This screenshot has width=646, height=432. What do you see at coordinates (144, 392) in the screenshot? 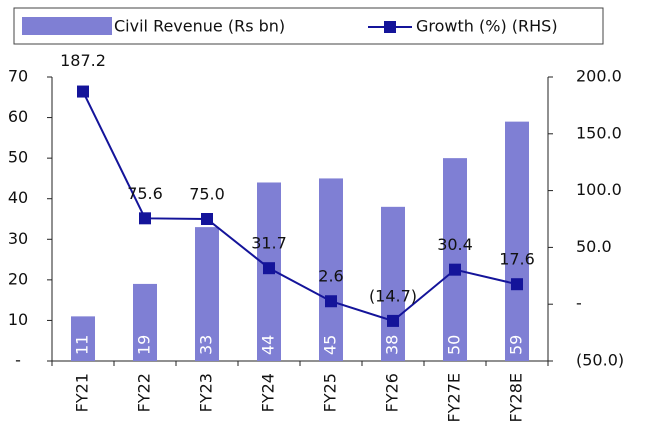
I see `x-tick-label: FY22` at bounding box center [144, 392].